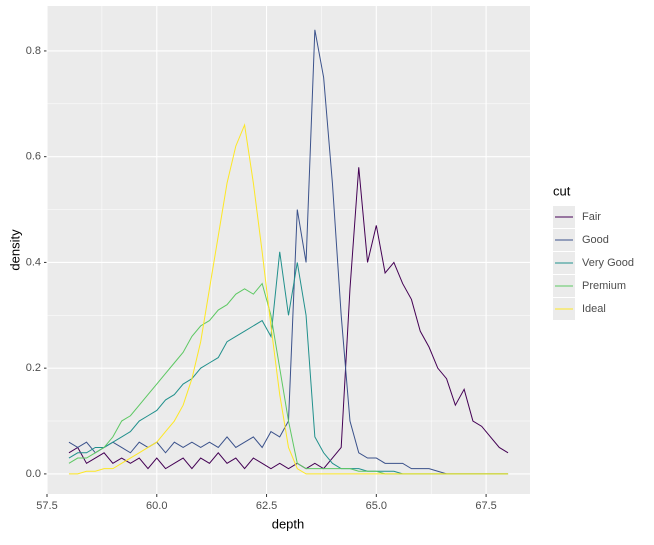 This screenshot has height=545, width=654. What do you see at coordinates (591, 217) in the screenshot?
I see `legend-label: Fair` at bounding box center [591, 217].